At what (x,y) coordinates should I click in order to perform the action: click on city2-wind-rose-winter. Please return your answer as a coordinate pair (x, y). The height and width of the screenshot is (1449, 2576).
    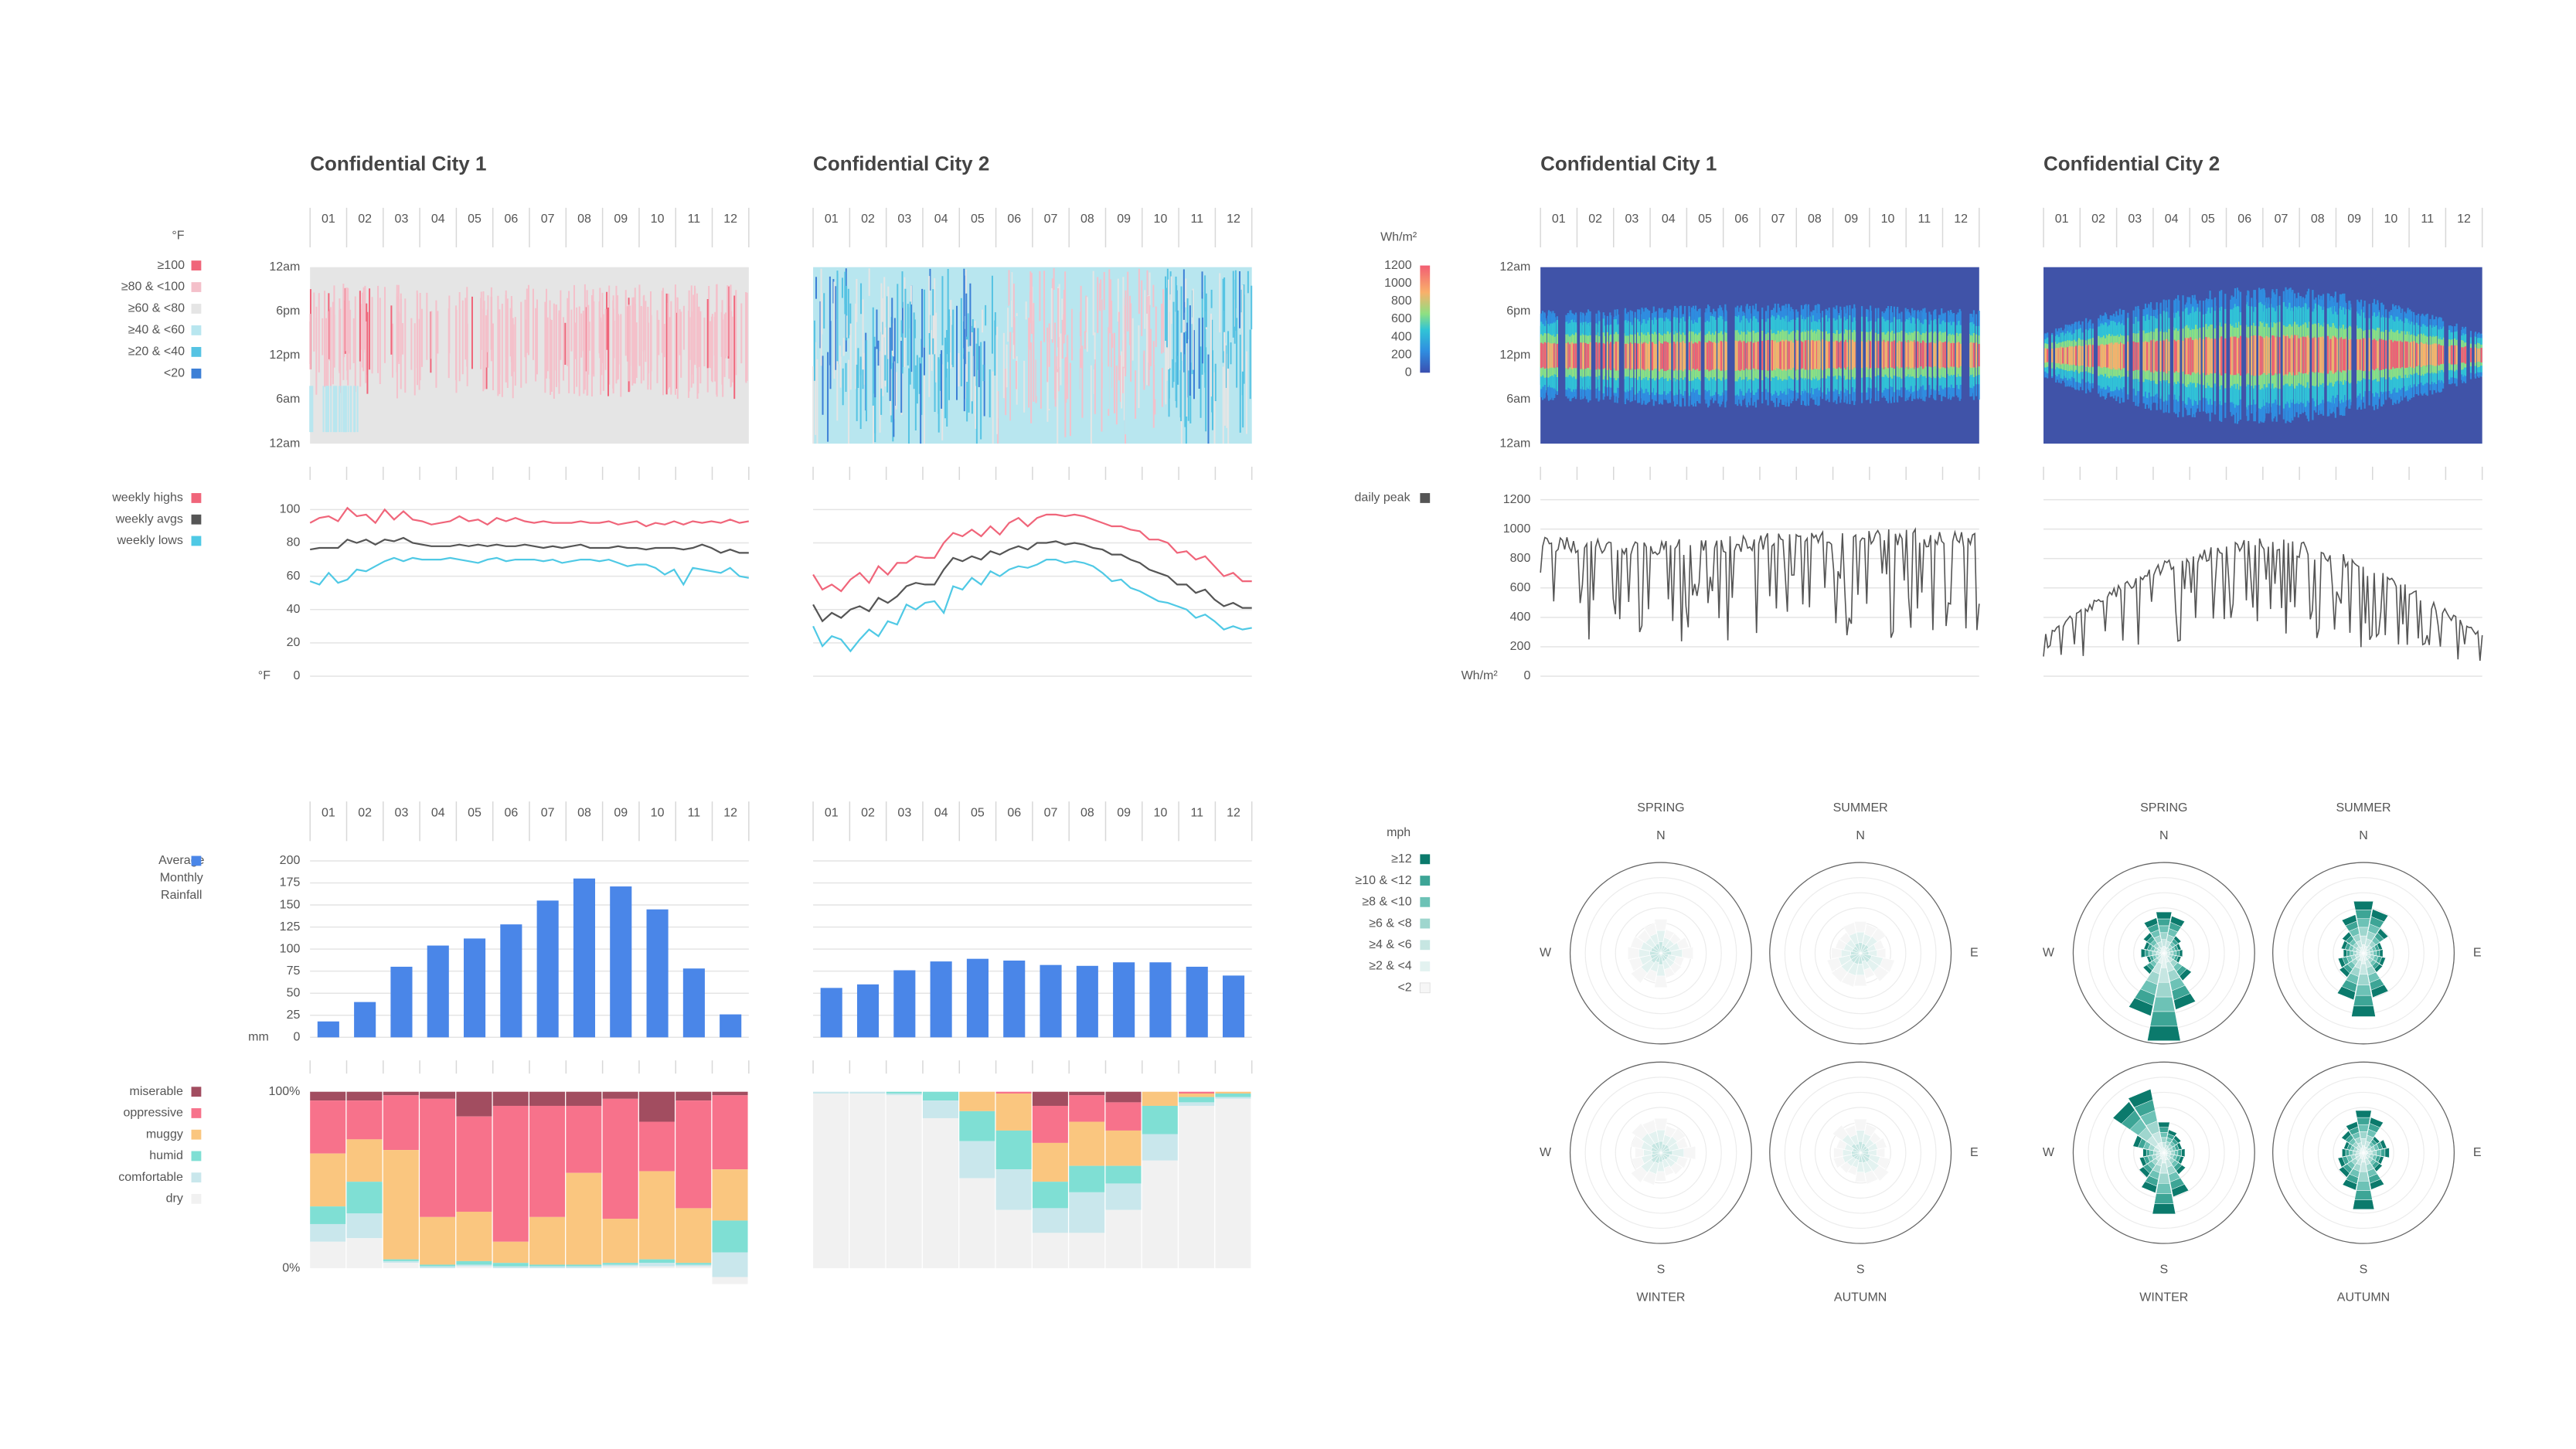
    Looking at the image, I should click on (2163, 1152).